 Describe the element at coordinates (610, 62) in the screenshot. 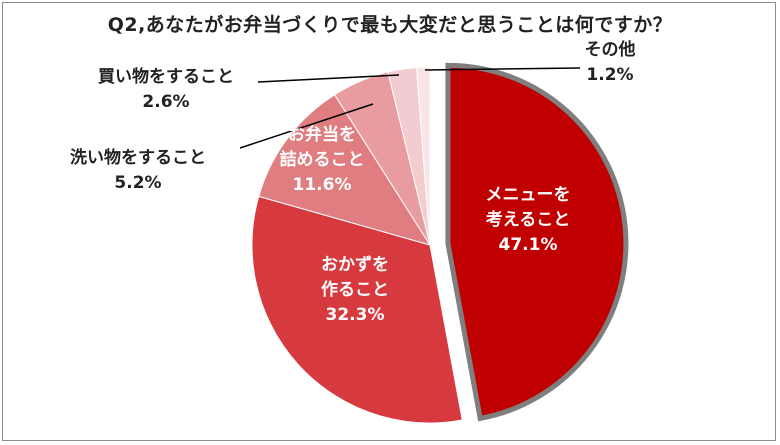

I see `slice-label-5: その他 1.2%` at that location.